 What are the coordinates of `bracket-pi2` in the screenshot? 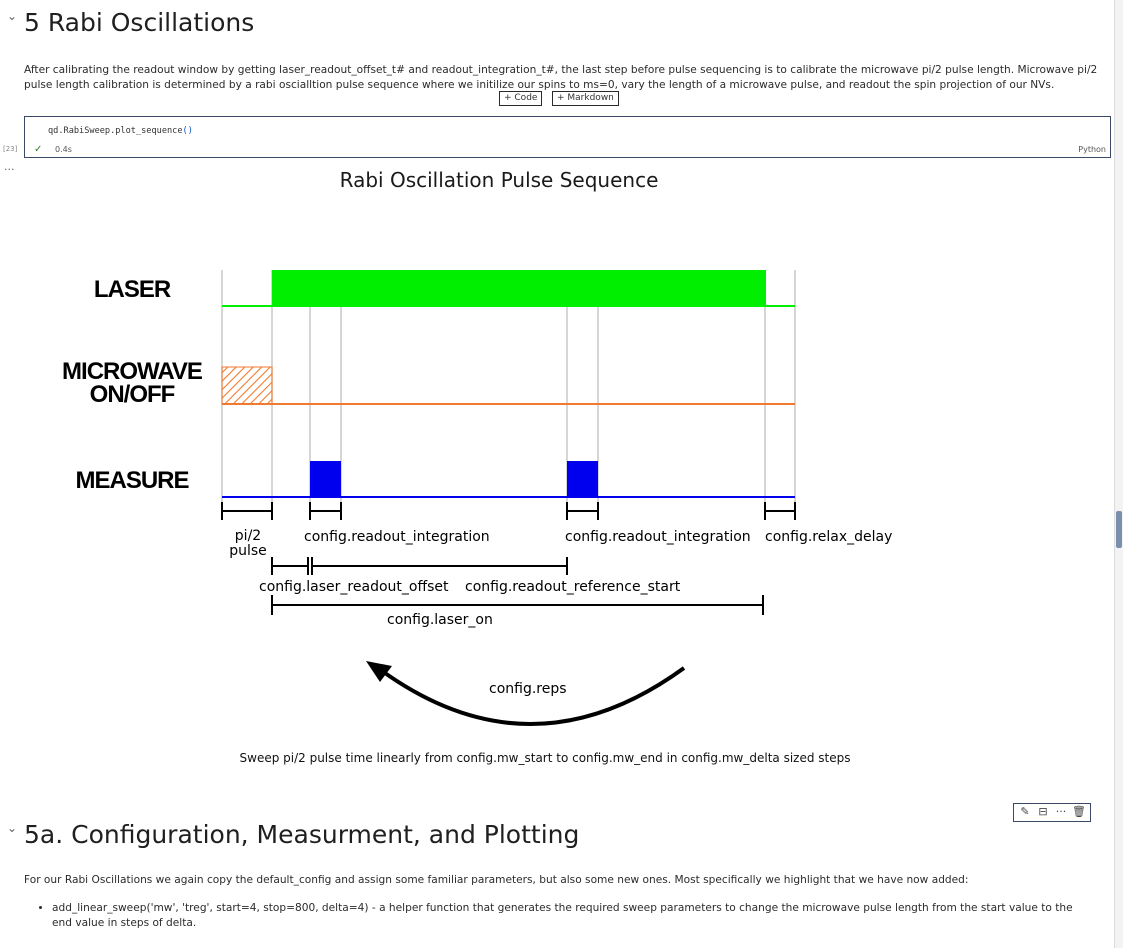 It's located at (247, 511).